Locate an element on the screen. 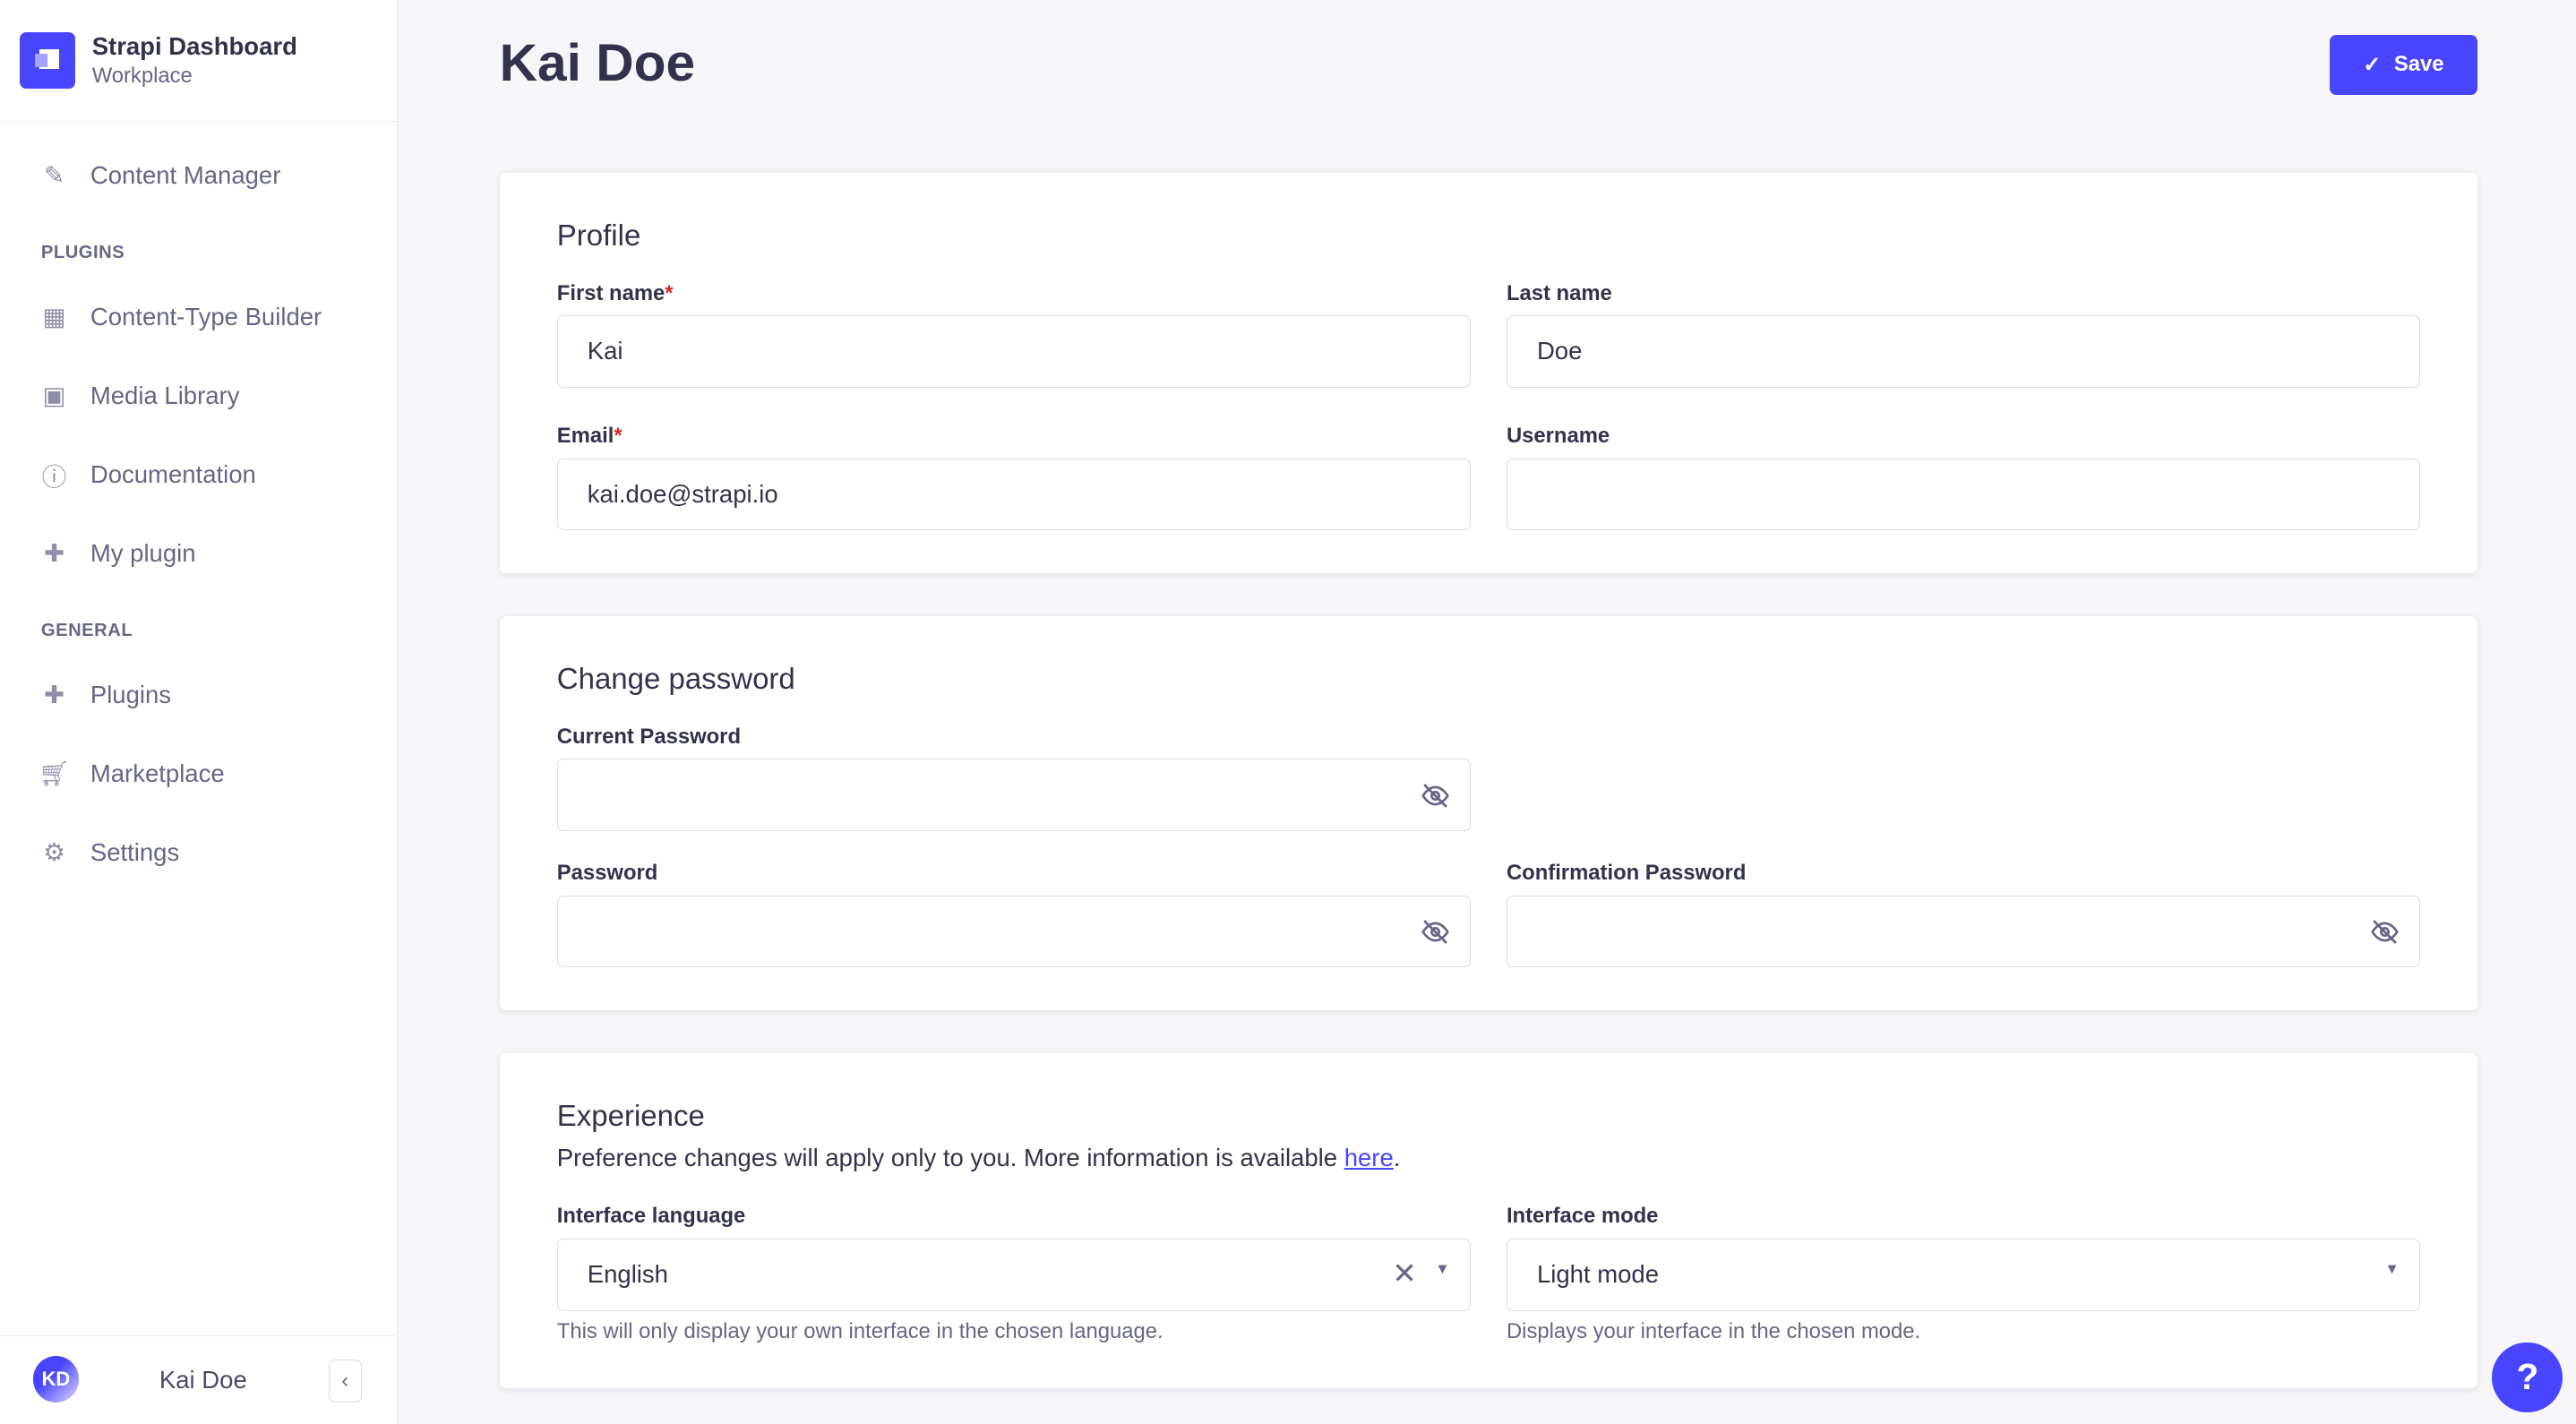  save-button: ✓ Save is located at coordinates (2403, 65).